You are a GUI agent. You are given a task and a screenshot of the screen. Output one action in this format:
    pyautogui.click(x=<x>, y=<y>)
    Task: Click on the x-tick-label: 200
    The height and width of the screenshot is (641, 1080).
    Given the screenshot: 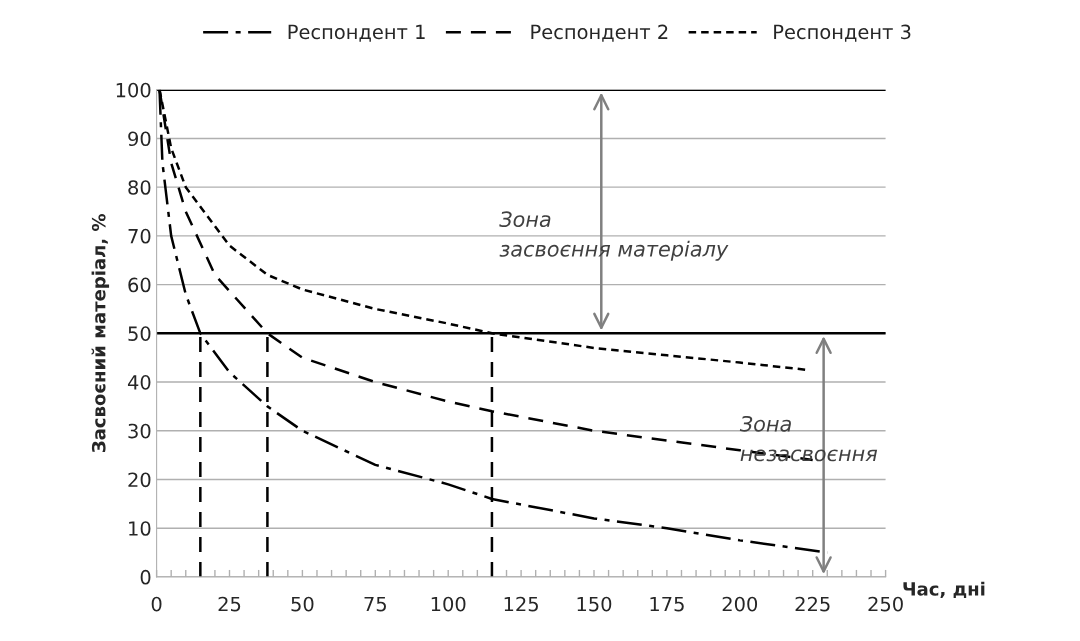 What is the action you would take?
    pyautogui.click(x=740, y=604)
    